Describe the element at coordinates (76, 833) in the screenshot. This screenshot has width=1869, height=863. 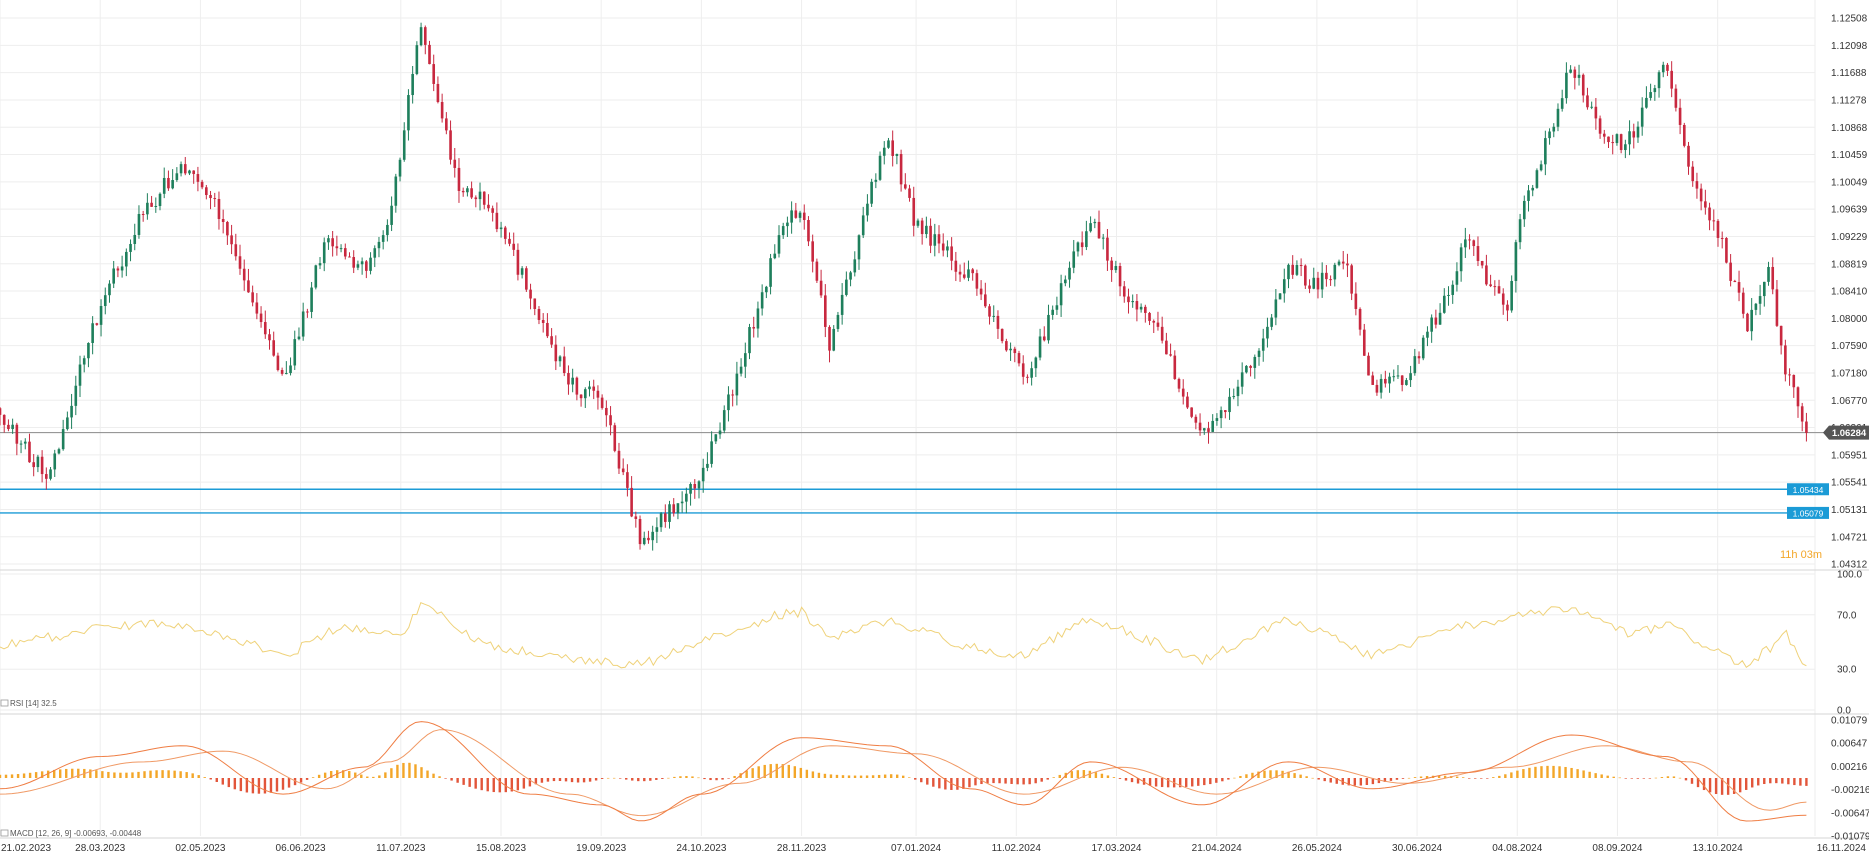
I see `macd-legend-text: MACD [12, 26, 9] -0.00693, -0.00448` at that location.